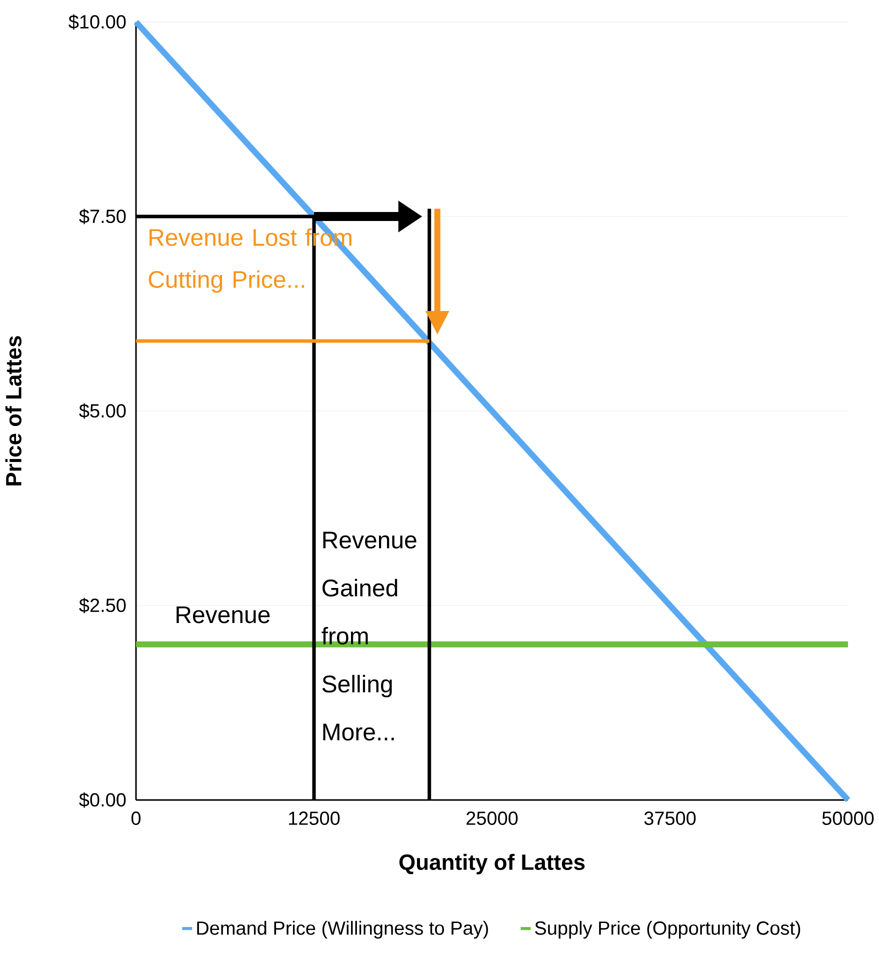 This screenshot has height=970, width=879. Describe the element at coordinates (102, 606) in the screenshot. I see `y-tick-label: $2.50` at that location.